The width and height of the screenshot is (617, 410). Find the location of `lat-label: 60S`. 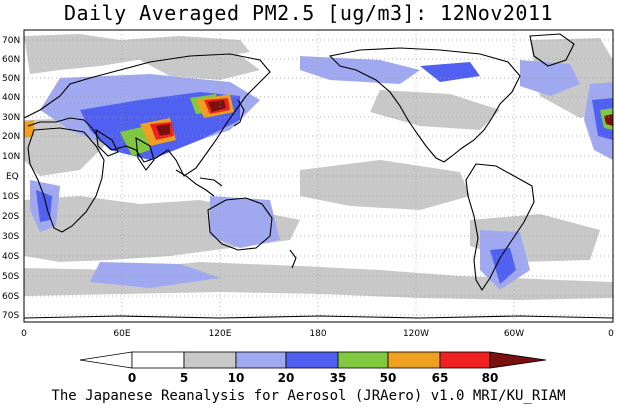

lat-label: 60S is located at coordinates (10, 297).